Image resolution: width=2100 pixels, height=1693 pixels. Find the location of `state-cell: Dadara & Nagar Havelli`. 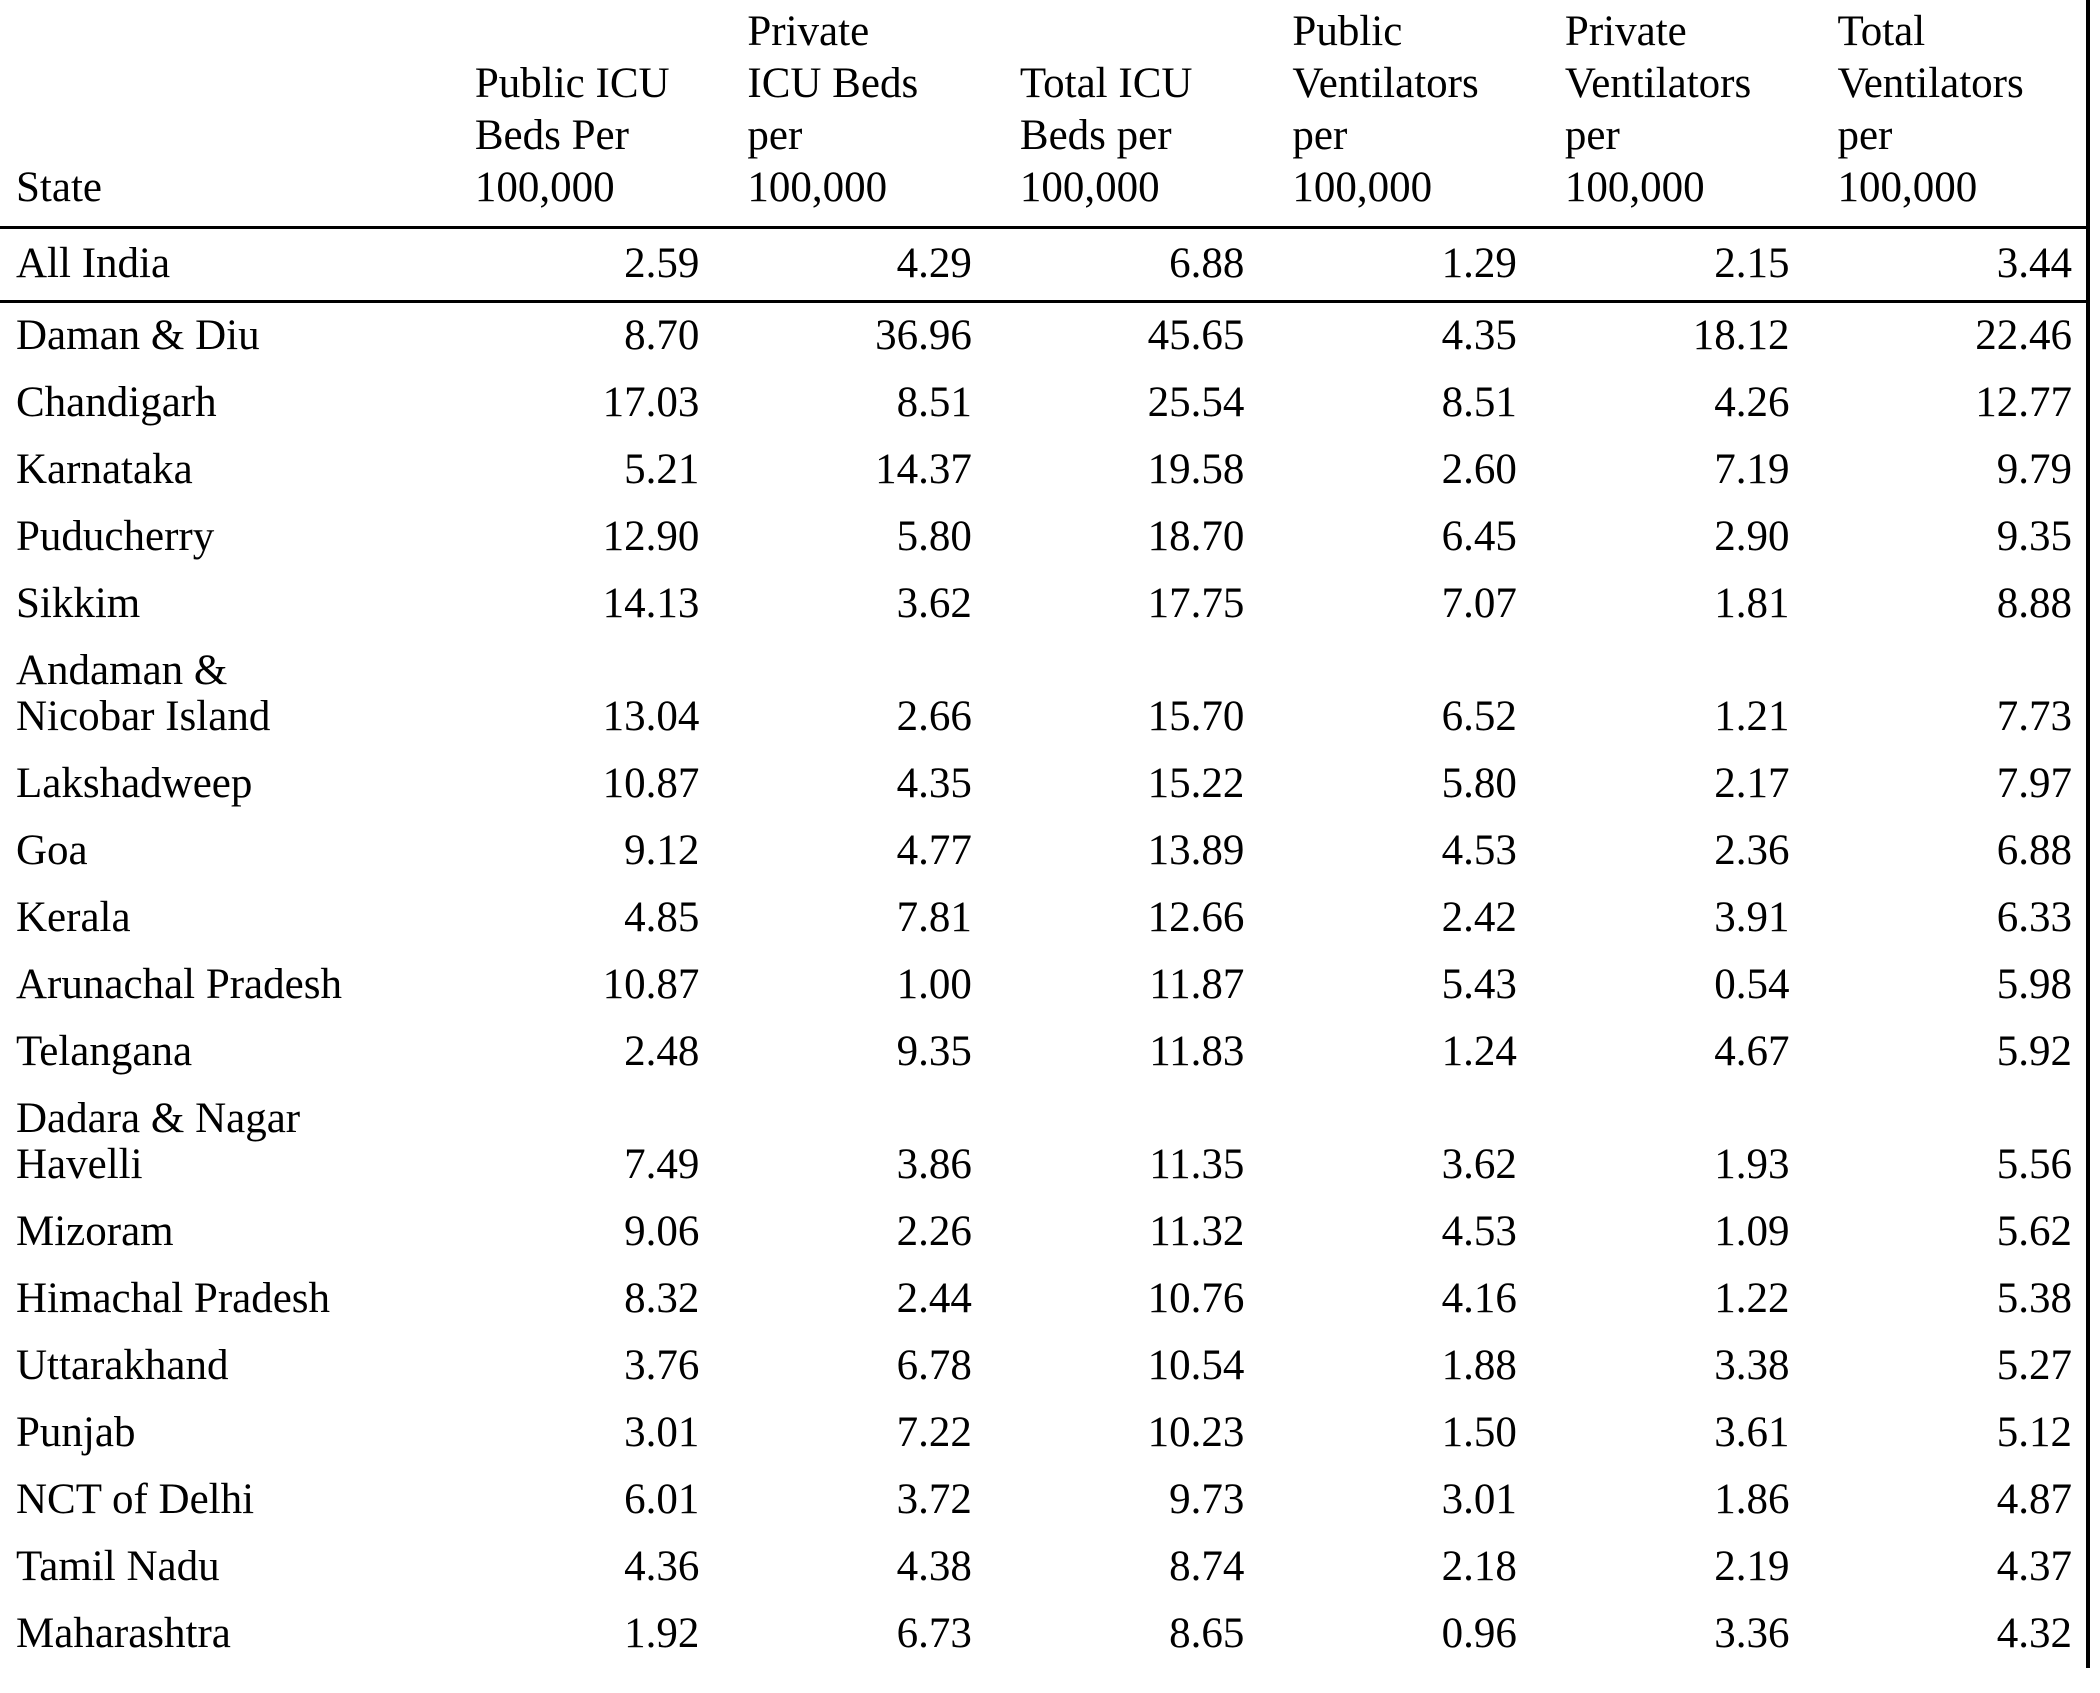

state-cell: Dadara & Nagar Havelli is located at coordinates (225, 1142).